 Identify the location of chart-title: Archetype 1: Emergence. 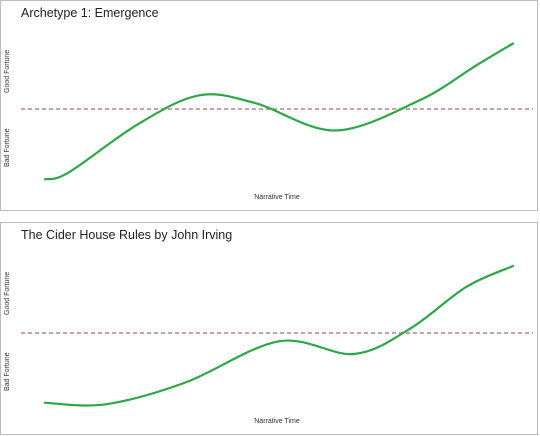
(90, 13).